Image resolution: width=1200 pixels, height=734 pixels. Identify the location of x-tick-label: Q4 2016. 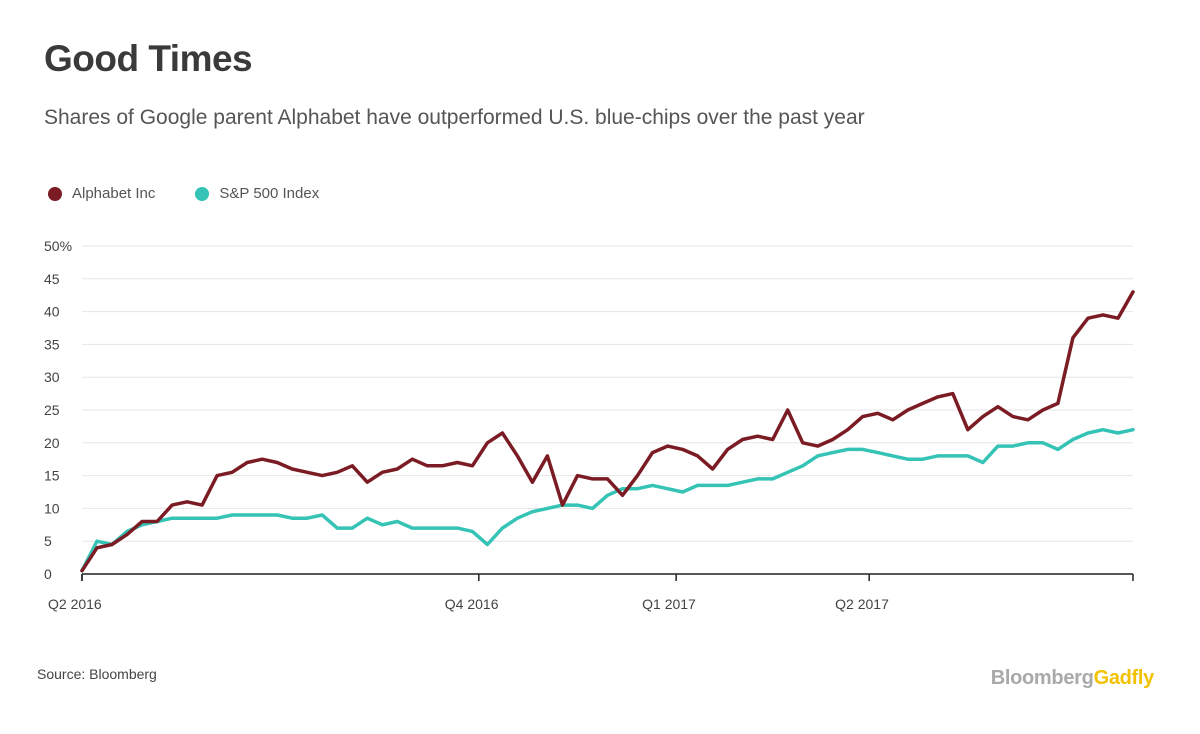
(472, 604).